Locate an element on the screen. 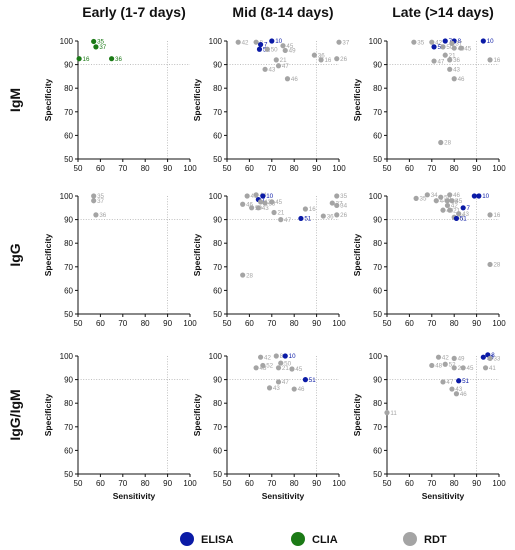 This screenshot has height=550, width=515. y-tick-label: 70 is located at coordinates (217, 267).